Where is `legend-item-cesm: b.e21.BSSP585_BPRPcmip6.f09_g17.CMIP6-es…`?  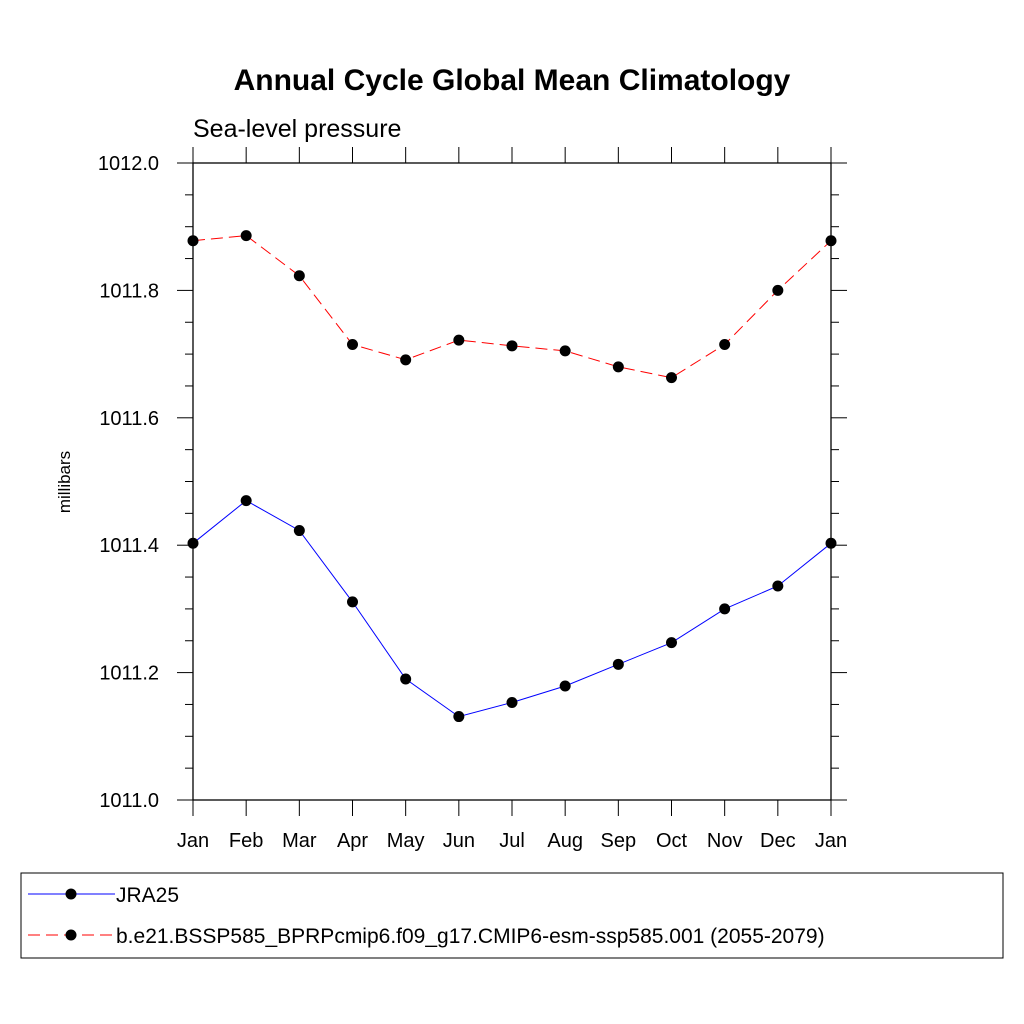 legend-item-cesm: b.e21.BSSP585_BPRPcmip6.f09_g17.CMIP6-es… is located at coordinates (426, 936).